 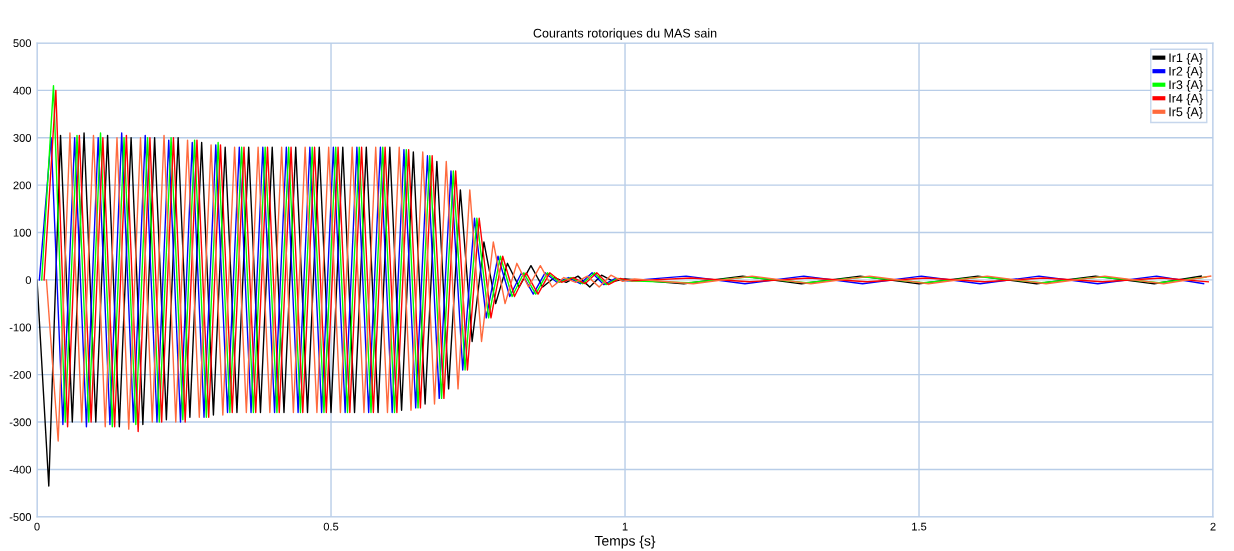 What do you see at coordinates (1186, 72) in the screenshot?
I see `legend-label: Ir2 {A}` at bounding box center [1186, 72].